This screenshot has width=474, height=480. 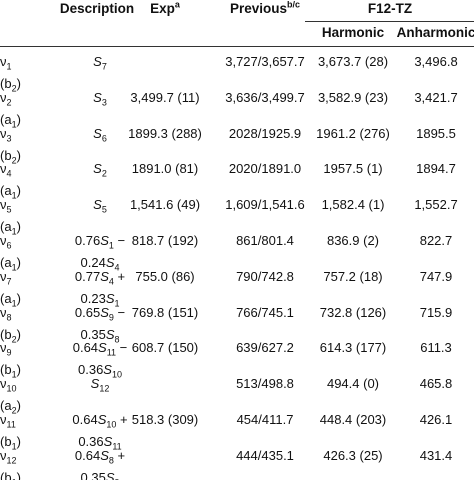 What do you see at coordinates (100, 473) in the screenshot?
I see `cell-line: 0.35S9` at bounding box center [100, 473].